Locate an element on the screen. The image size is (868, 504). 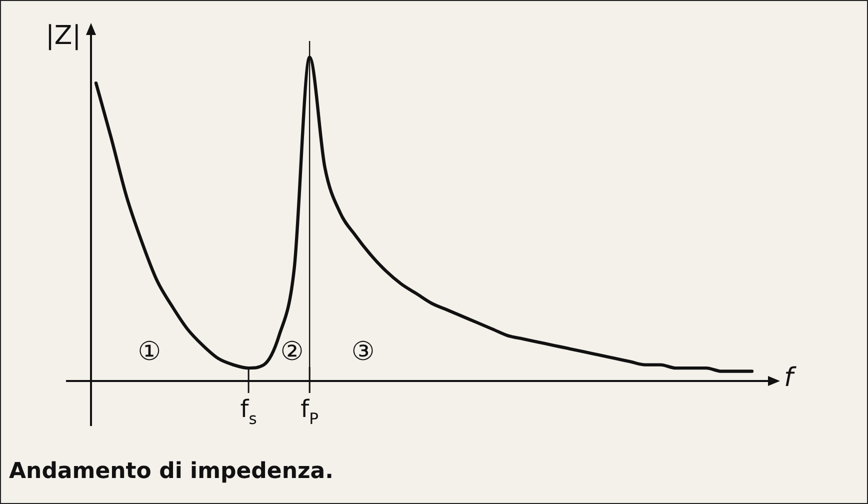
y-axis-title: |Z| is located at coordinates (63, 35).